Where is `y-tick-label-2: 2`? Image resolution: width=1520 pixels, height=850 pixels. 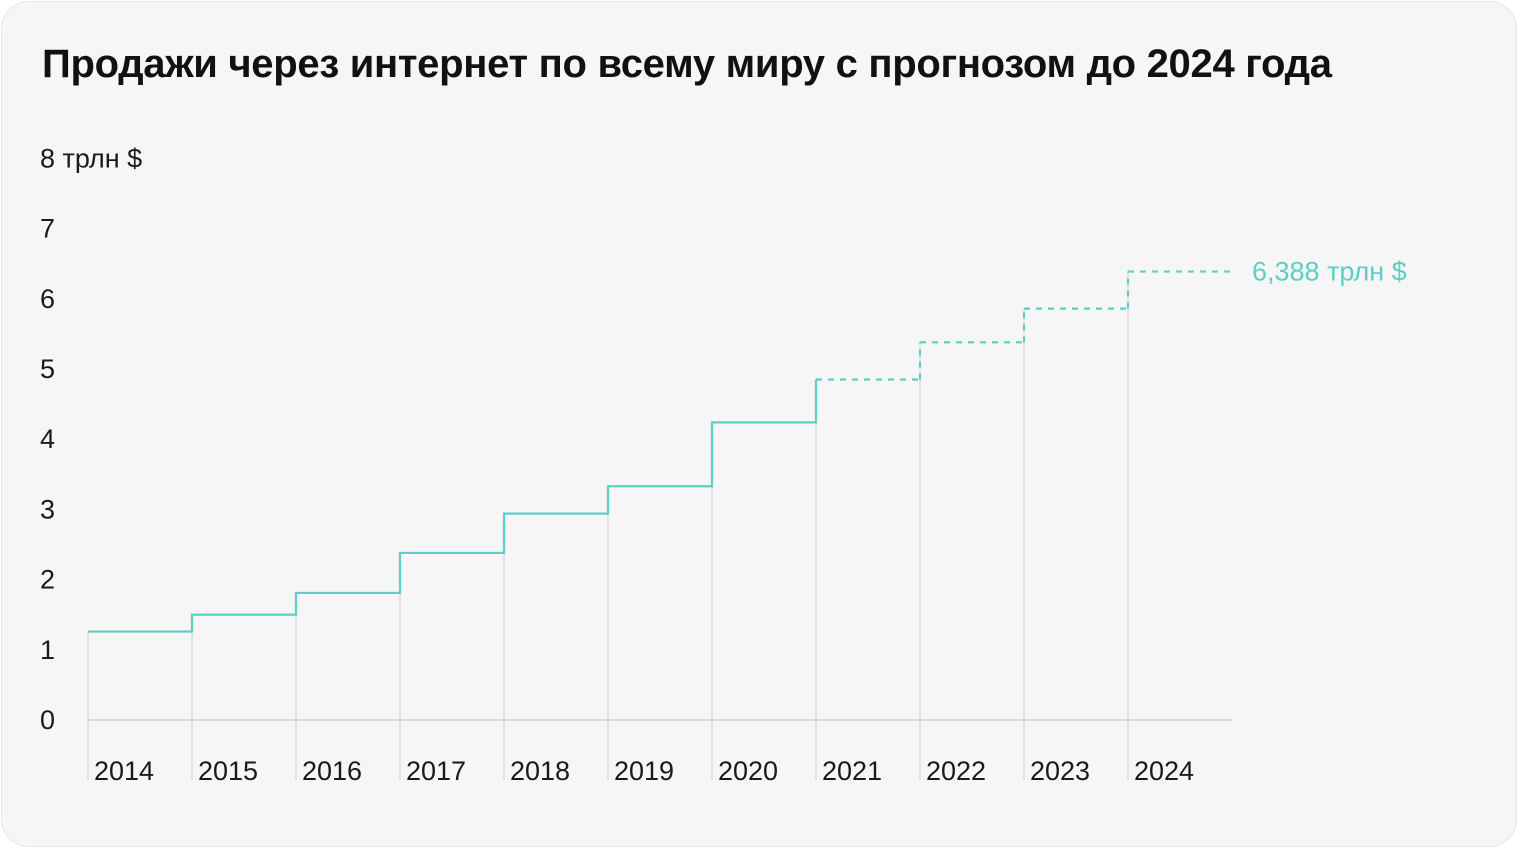 y-tick-label-2: 2 is located at coordinates (47, 580).